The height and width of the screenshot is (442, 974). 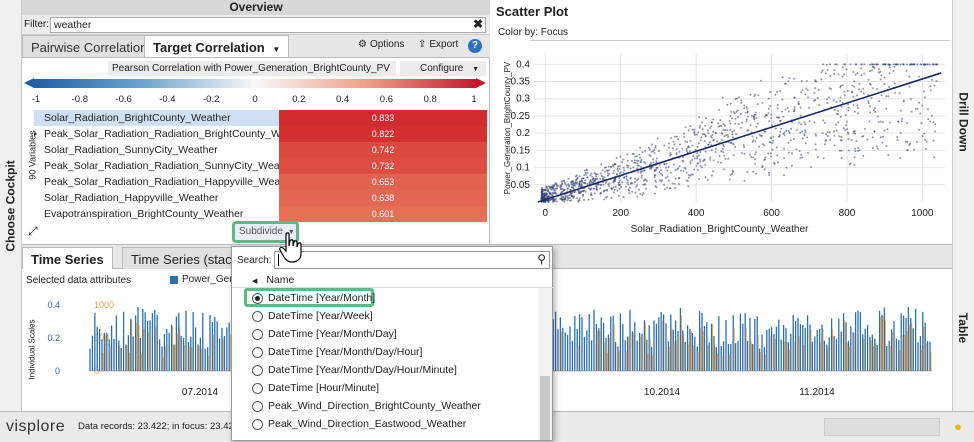 What do you see at coordinates (545, 364) in the screenshot?
I see `dropdown-scrollbar` at bounding box center [545, 364].